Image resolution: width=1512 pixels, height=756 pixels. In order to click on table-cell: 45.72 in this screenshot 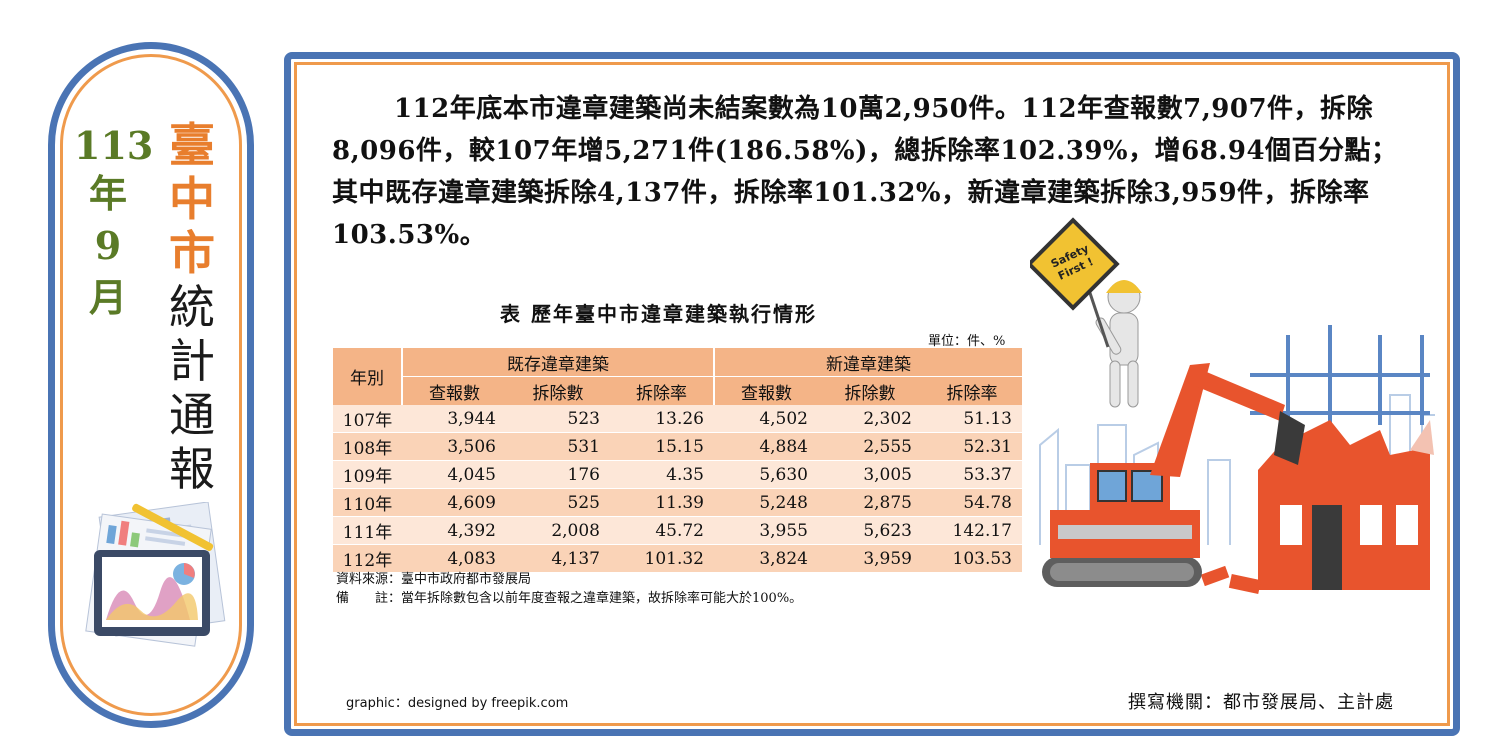, I will do `click(662, 530)`.